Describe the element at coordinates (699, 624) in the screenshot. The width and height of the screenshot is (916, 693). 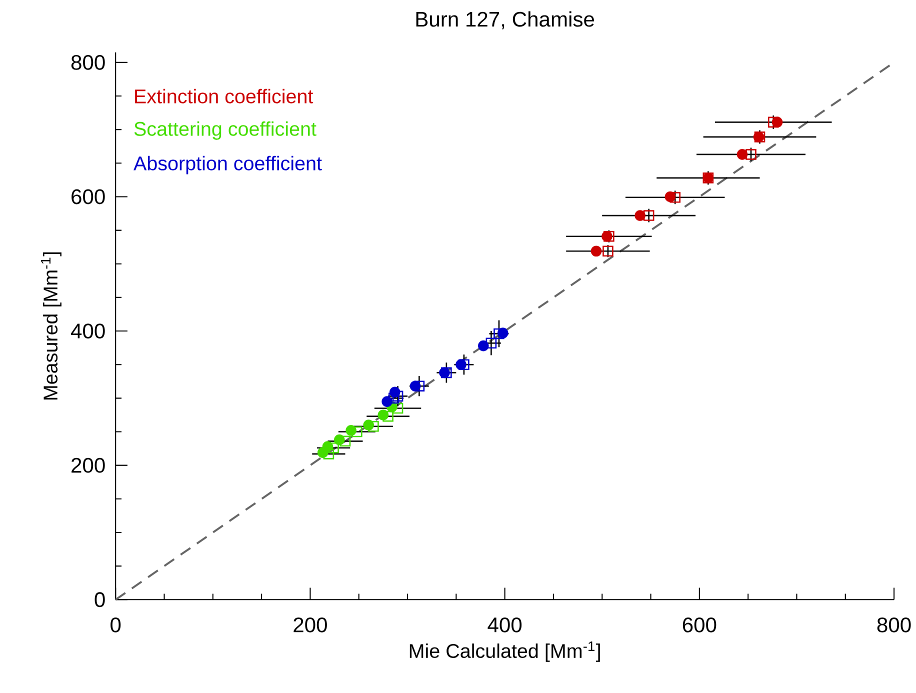
I see `x-tick-label: 600` at that location.